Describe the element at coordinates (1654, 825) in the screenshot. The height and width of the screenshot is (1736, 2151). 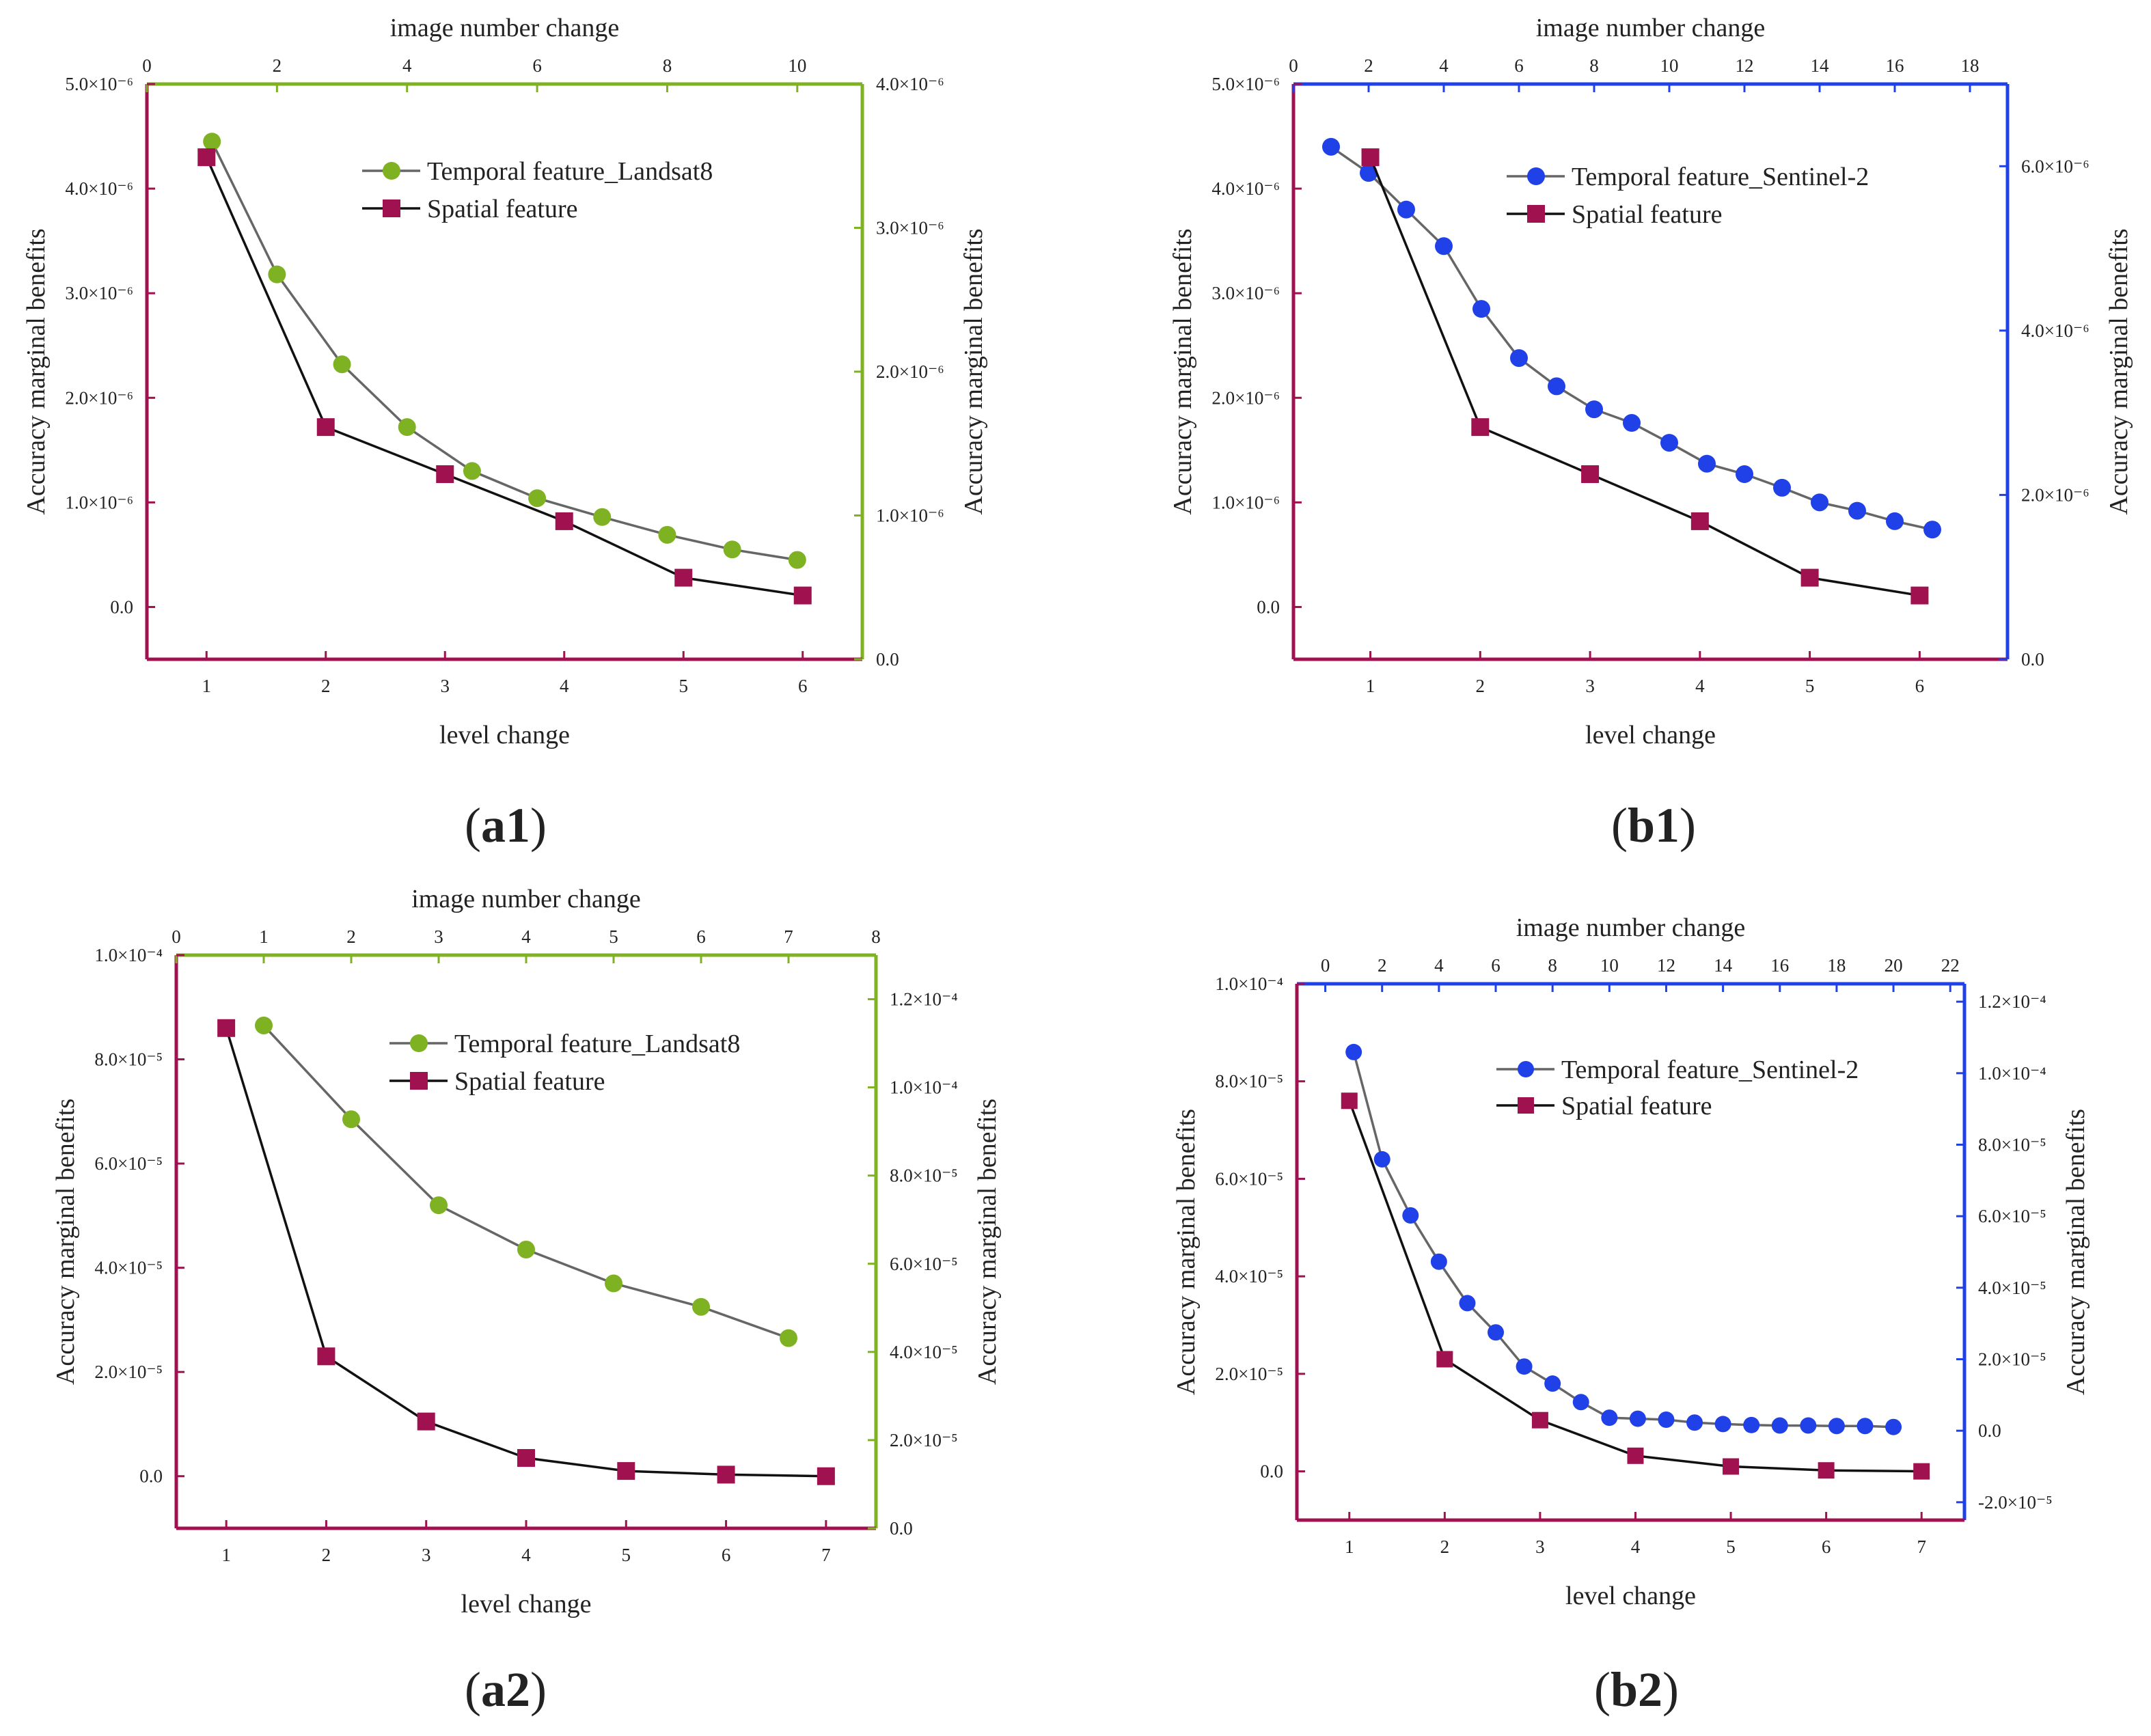
I see `caption-label: b1` at that location.